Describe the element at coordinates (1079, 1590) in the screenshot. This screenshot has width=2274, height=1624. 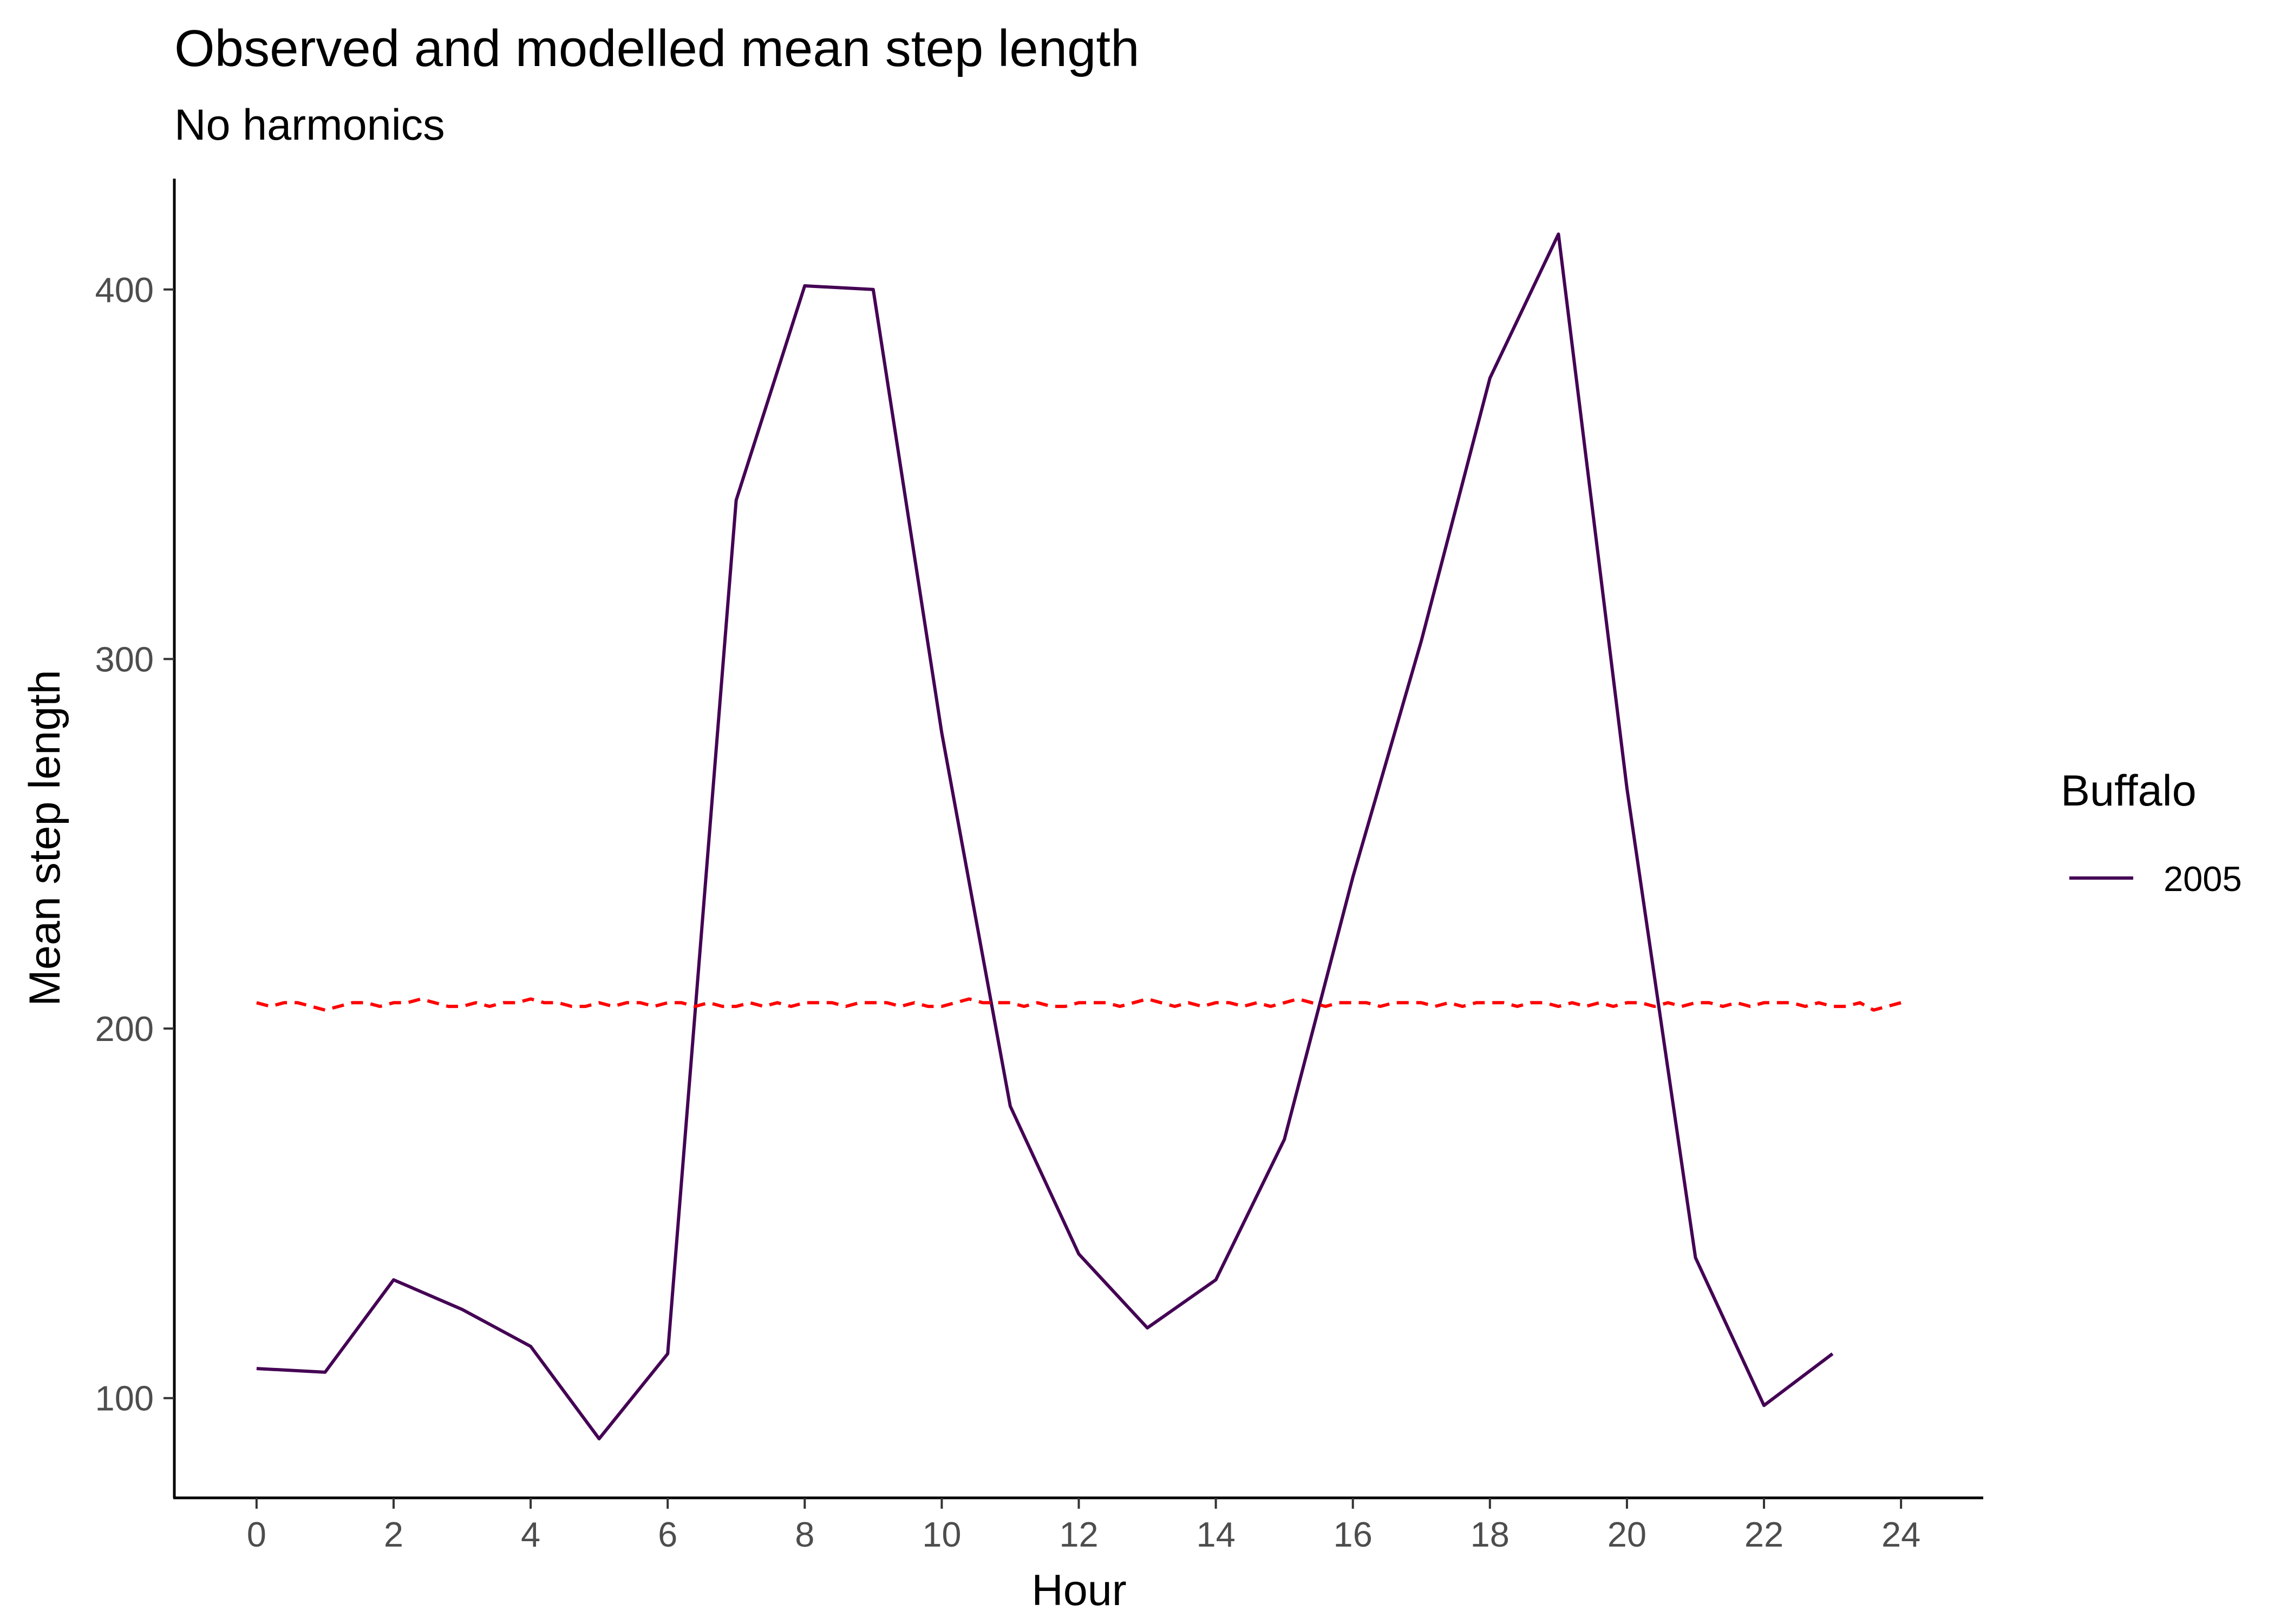
I see `x-axis-title: Hour` at that location.